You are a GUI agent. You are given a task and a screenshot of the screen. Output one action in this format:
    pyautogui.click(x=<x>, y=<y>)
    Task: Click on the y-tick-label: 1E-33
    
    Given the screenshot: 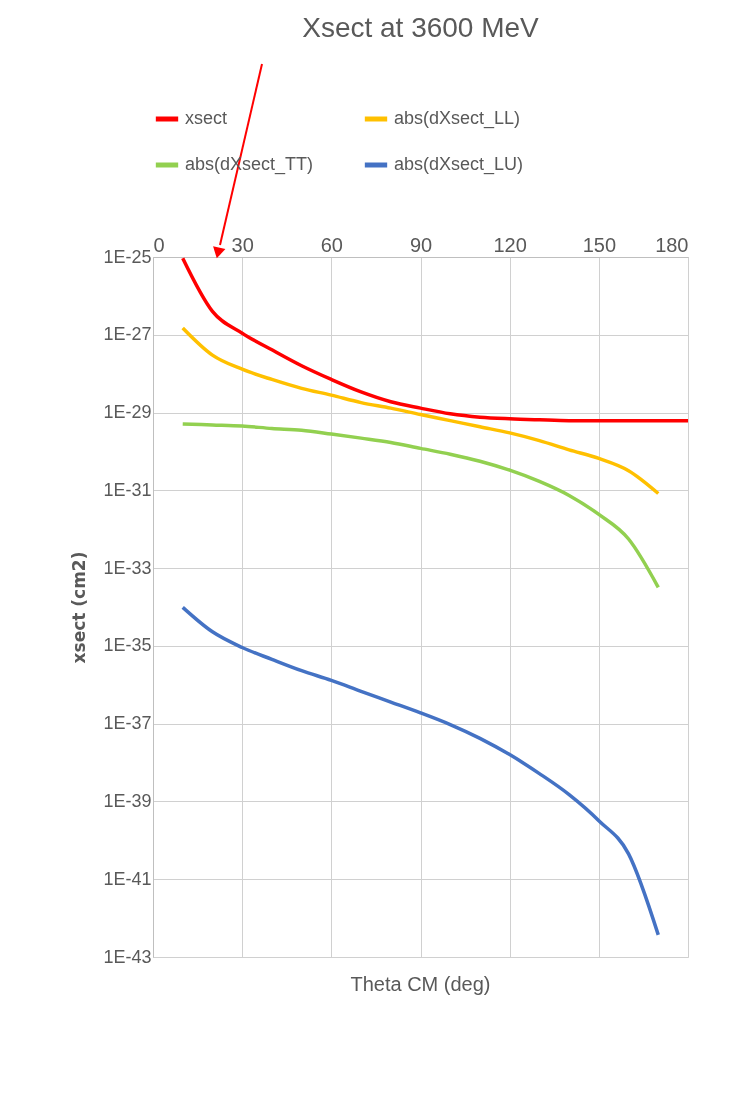 What is the action you would take?
    pyautogui.click(x=127, y=567)
    